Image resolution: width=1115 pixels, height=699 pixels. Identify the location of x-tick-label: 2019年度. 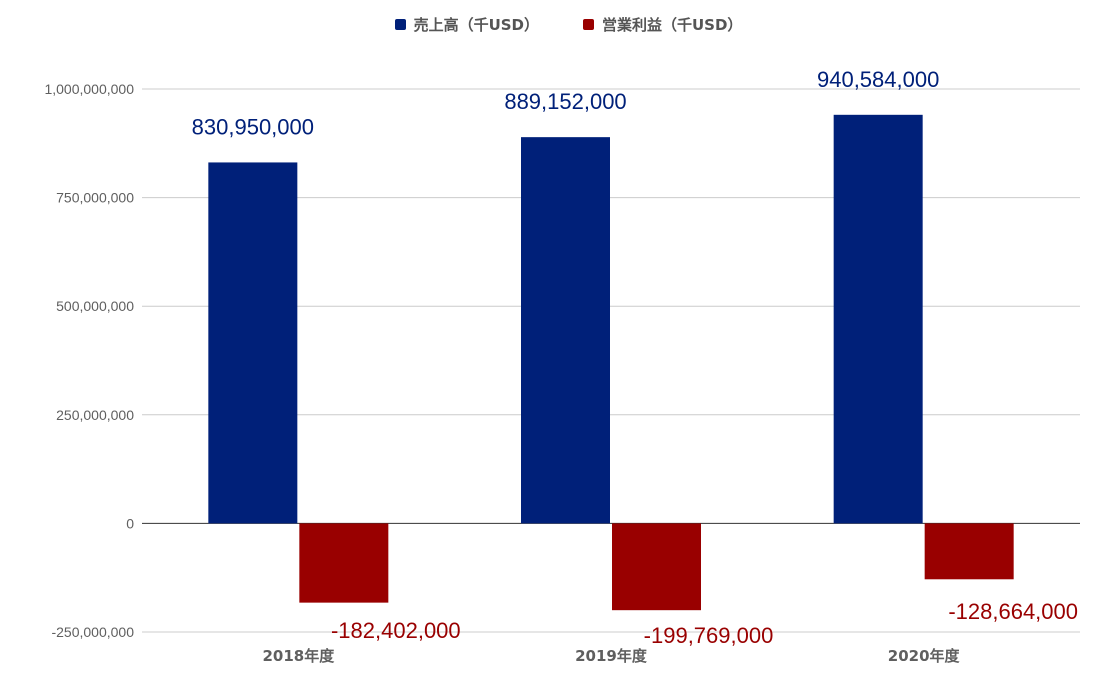
(611, 656).